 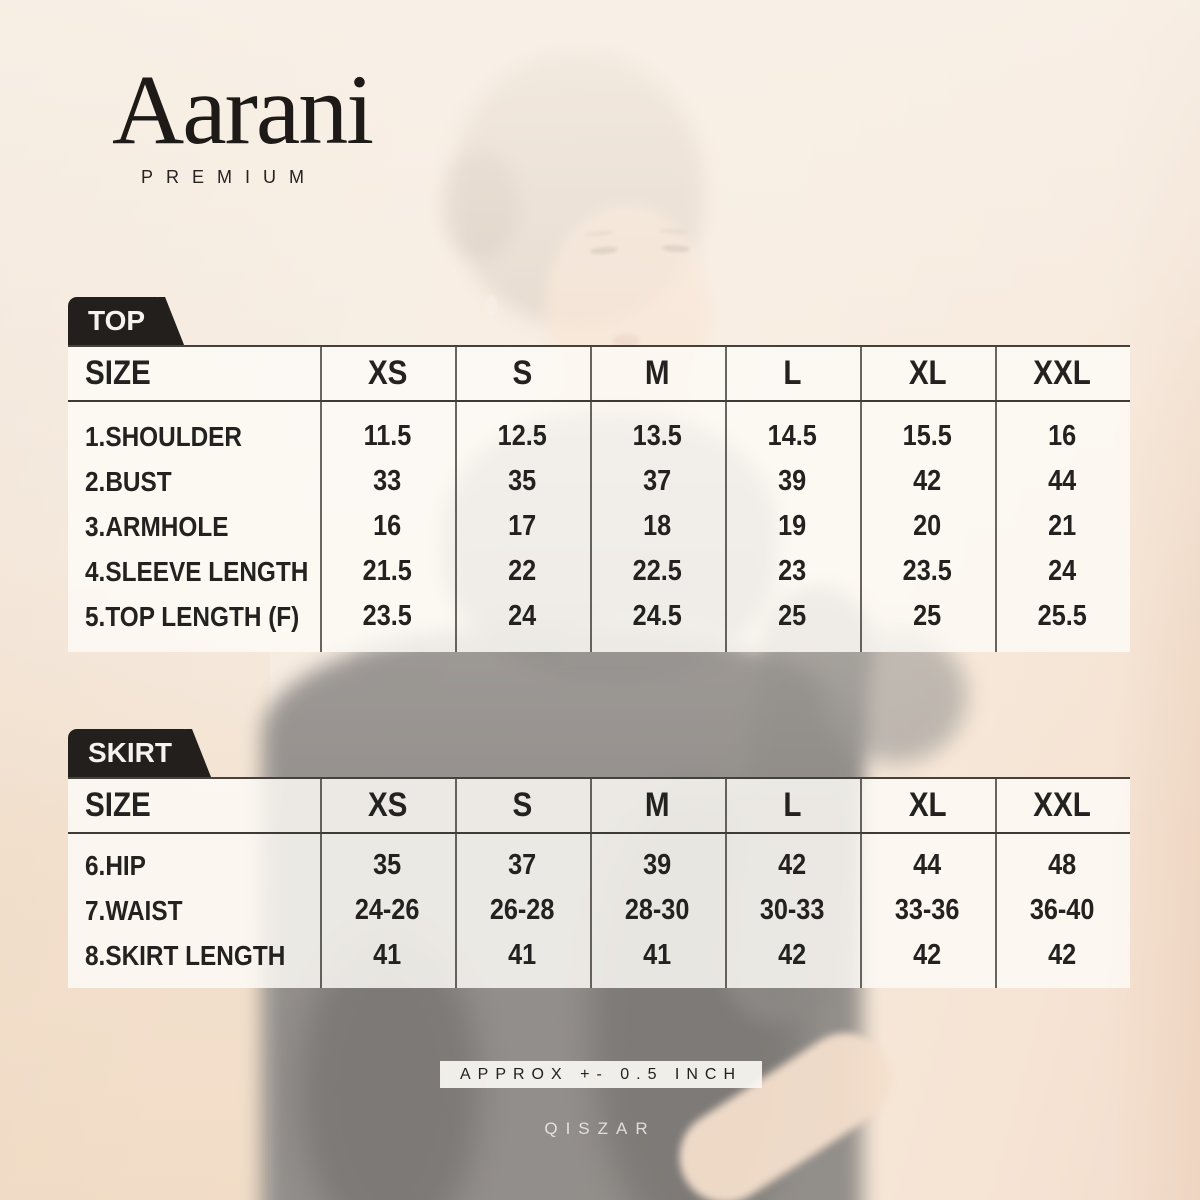 I want to click on table-row: 6.HIP 35 37 39 42 44 48, so click(x=599, y=865).